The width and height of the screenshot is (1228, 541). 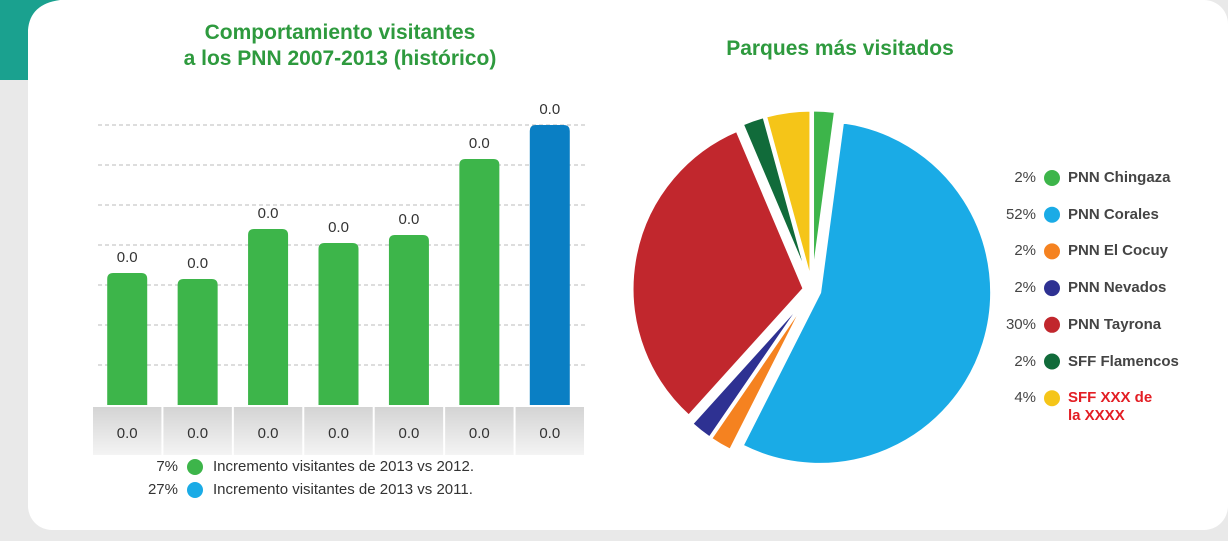 What do you see at coordinates (1117, 288) in the screenshot?
I see `legend-label: PNN Nevados` at bounding box center [1117, 288].